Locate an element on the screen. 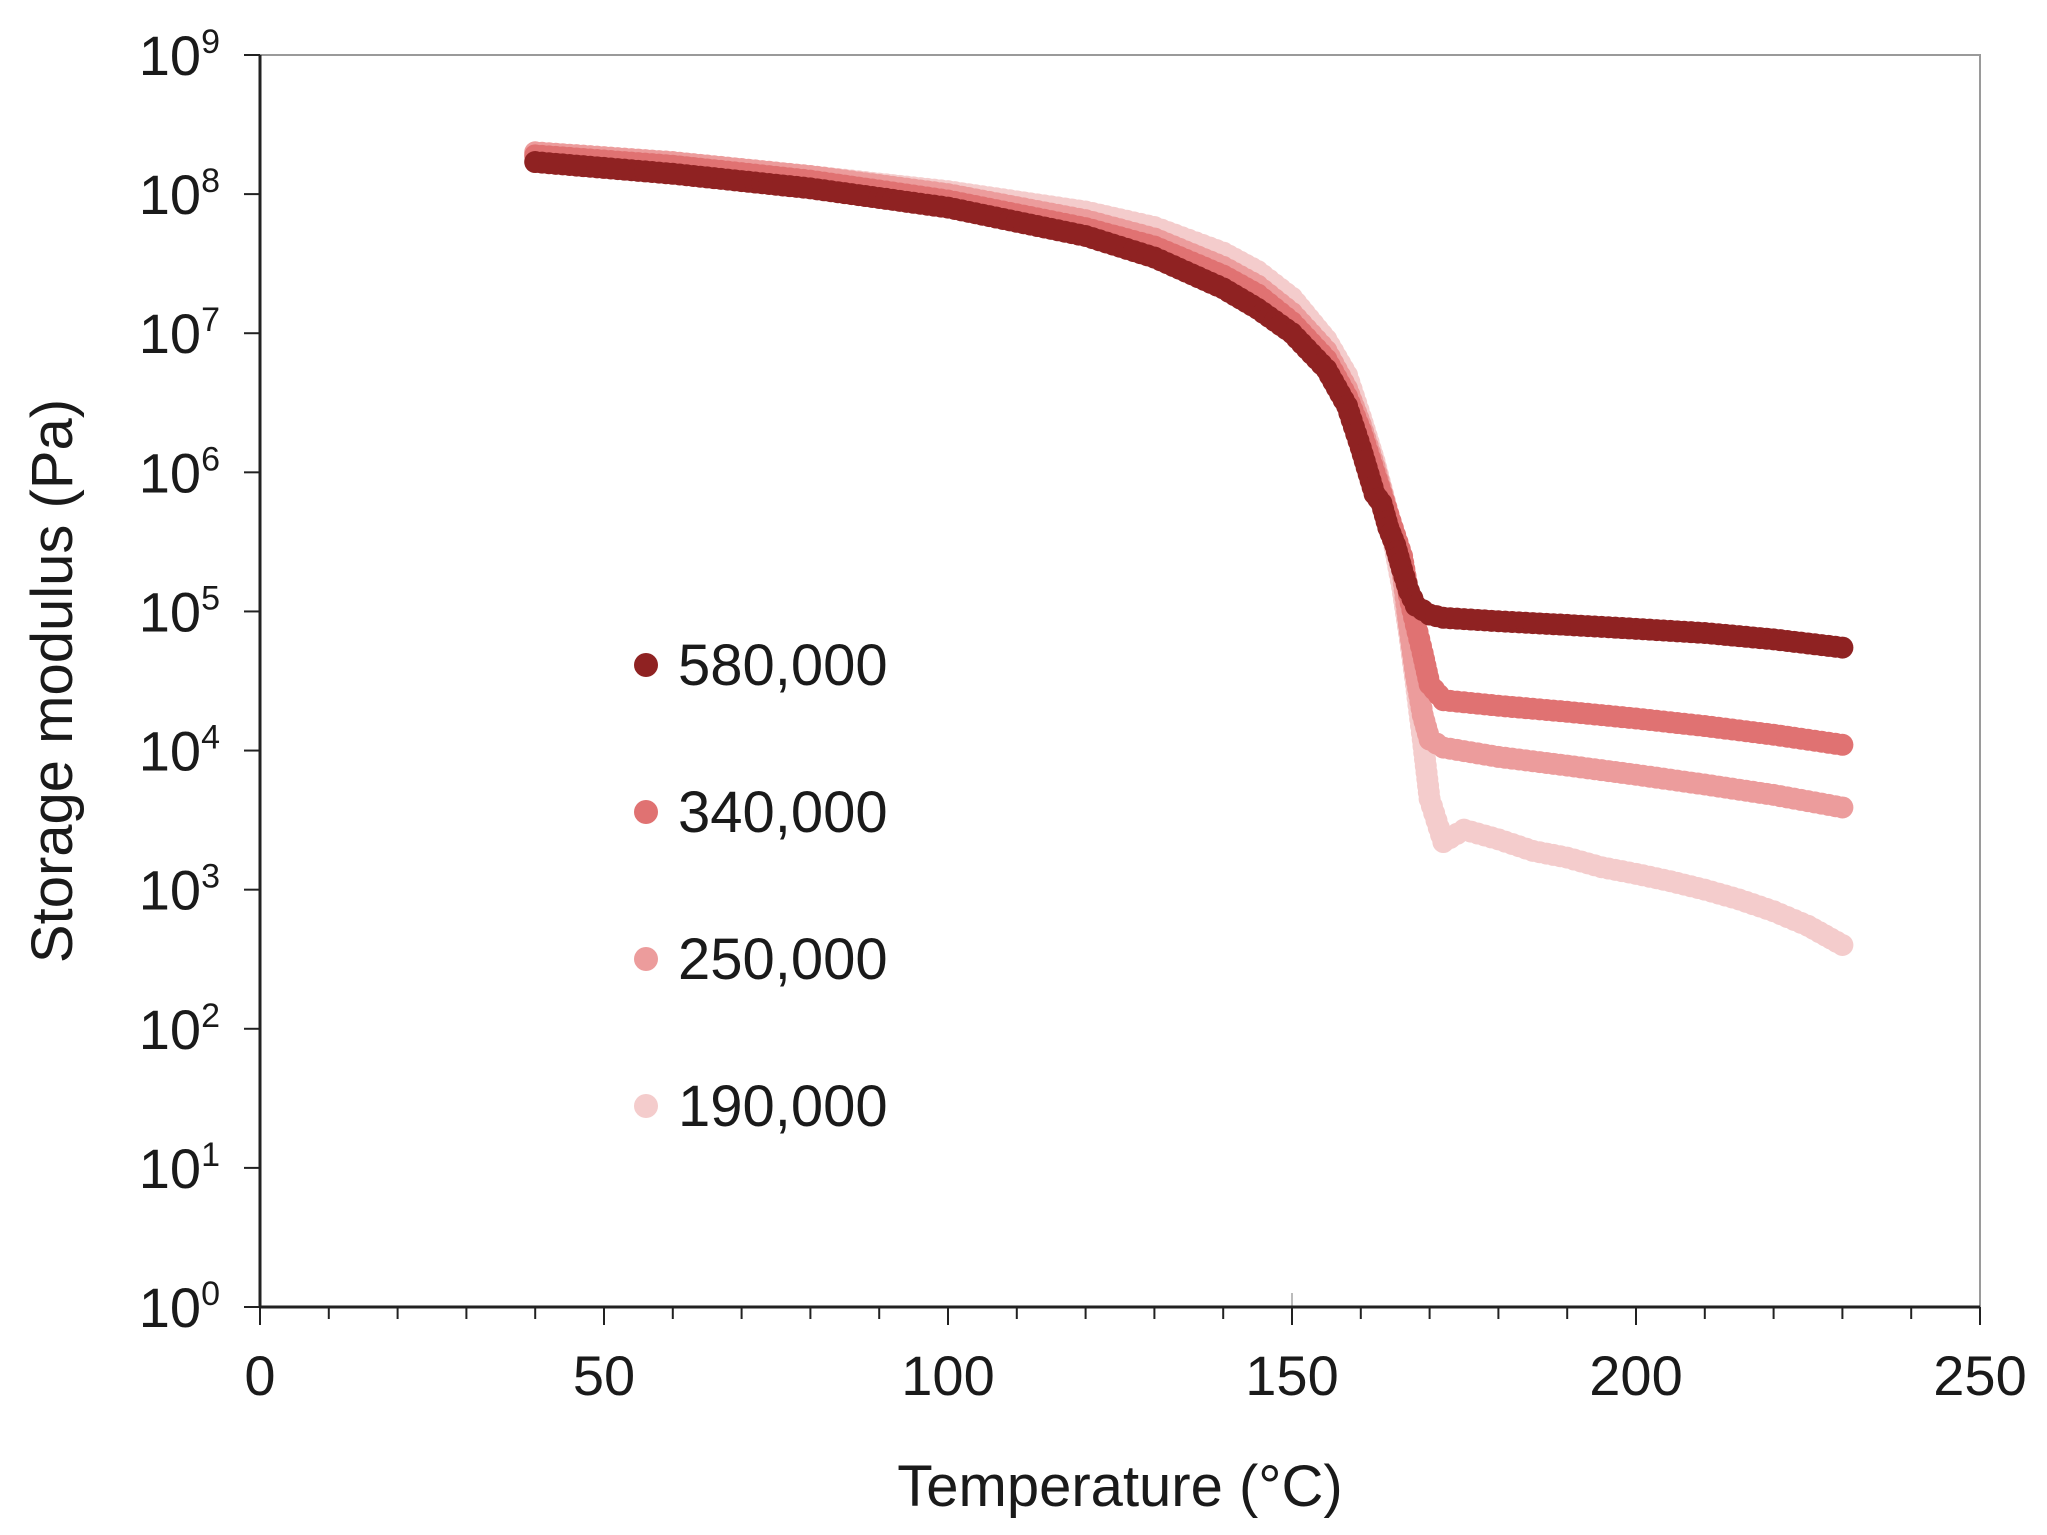  legend: 580,000 340,000 250,000 190,000 is located at coordinates (761, 886).